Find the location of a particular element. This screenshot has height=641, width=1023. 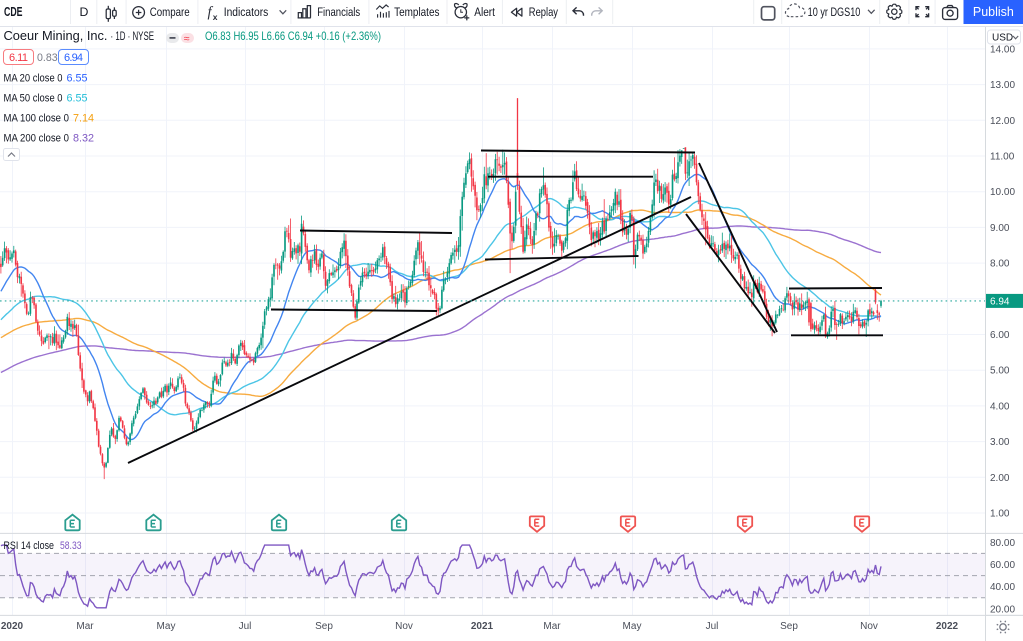

svg-text: Coeur Mining, Inc. is located at coordinates (56, 36).